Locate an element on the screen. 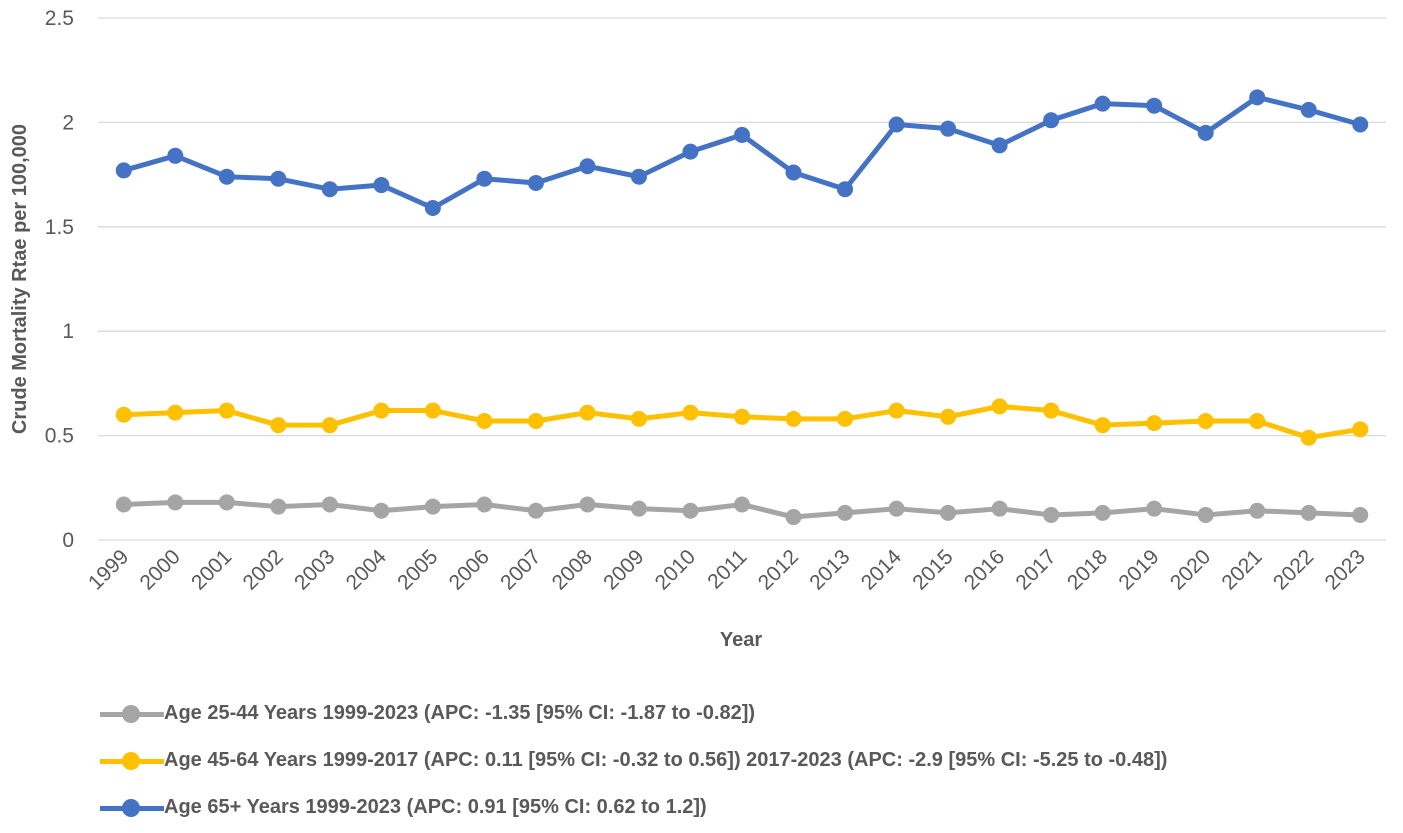 The image size is (1403, 833). x-tick-label: 2004 is located at coordinates (367, 570).